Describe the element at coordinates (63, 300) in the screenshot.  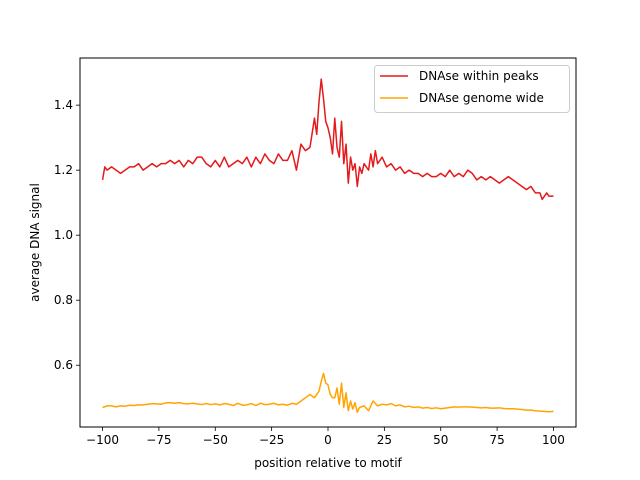
I see `y-tick-label: 0.8` at that location.